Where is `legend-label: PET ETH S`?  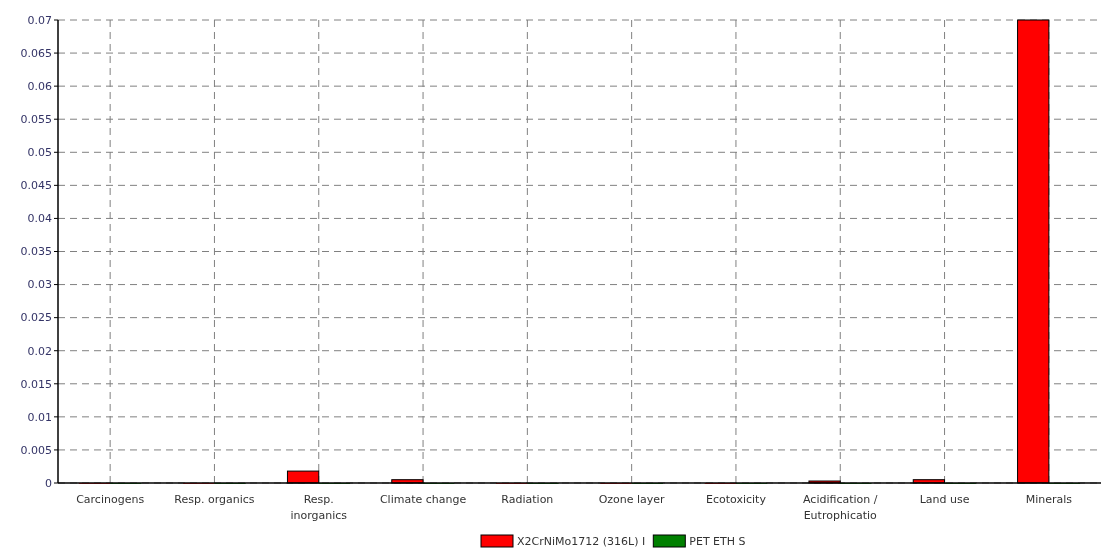 legend-label: PET ETH S is located at coordinates (717, 541).